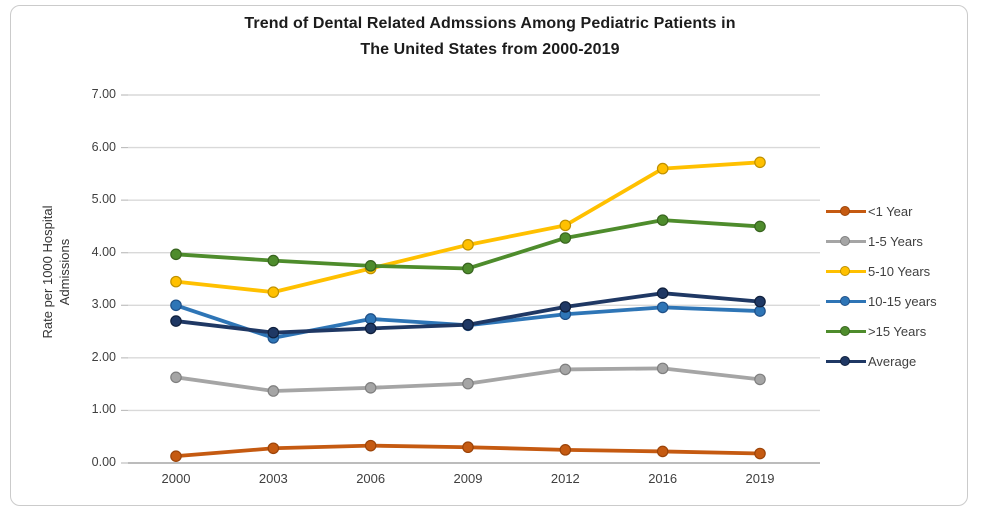 This screenshot has width=986, height=514. I want to click on y-tick-label: 0.00, so click(103, 462).